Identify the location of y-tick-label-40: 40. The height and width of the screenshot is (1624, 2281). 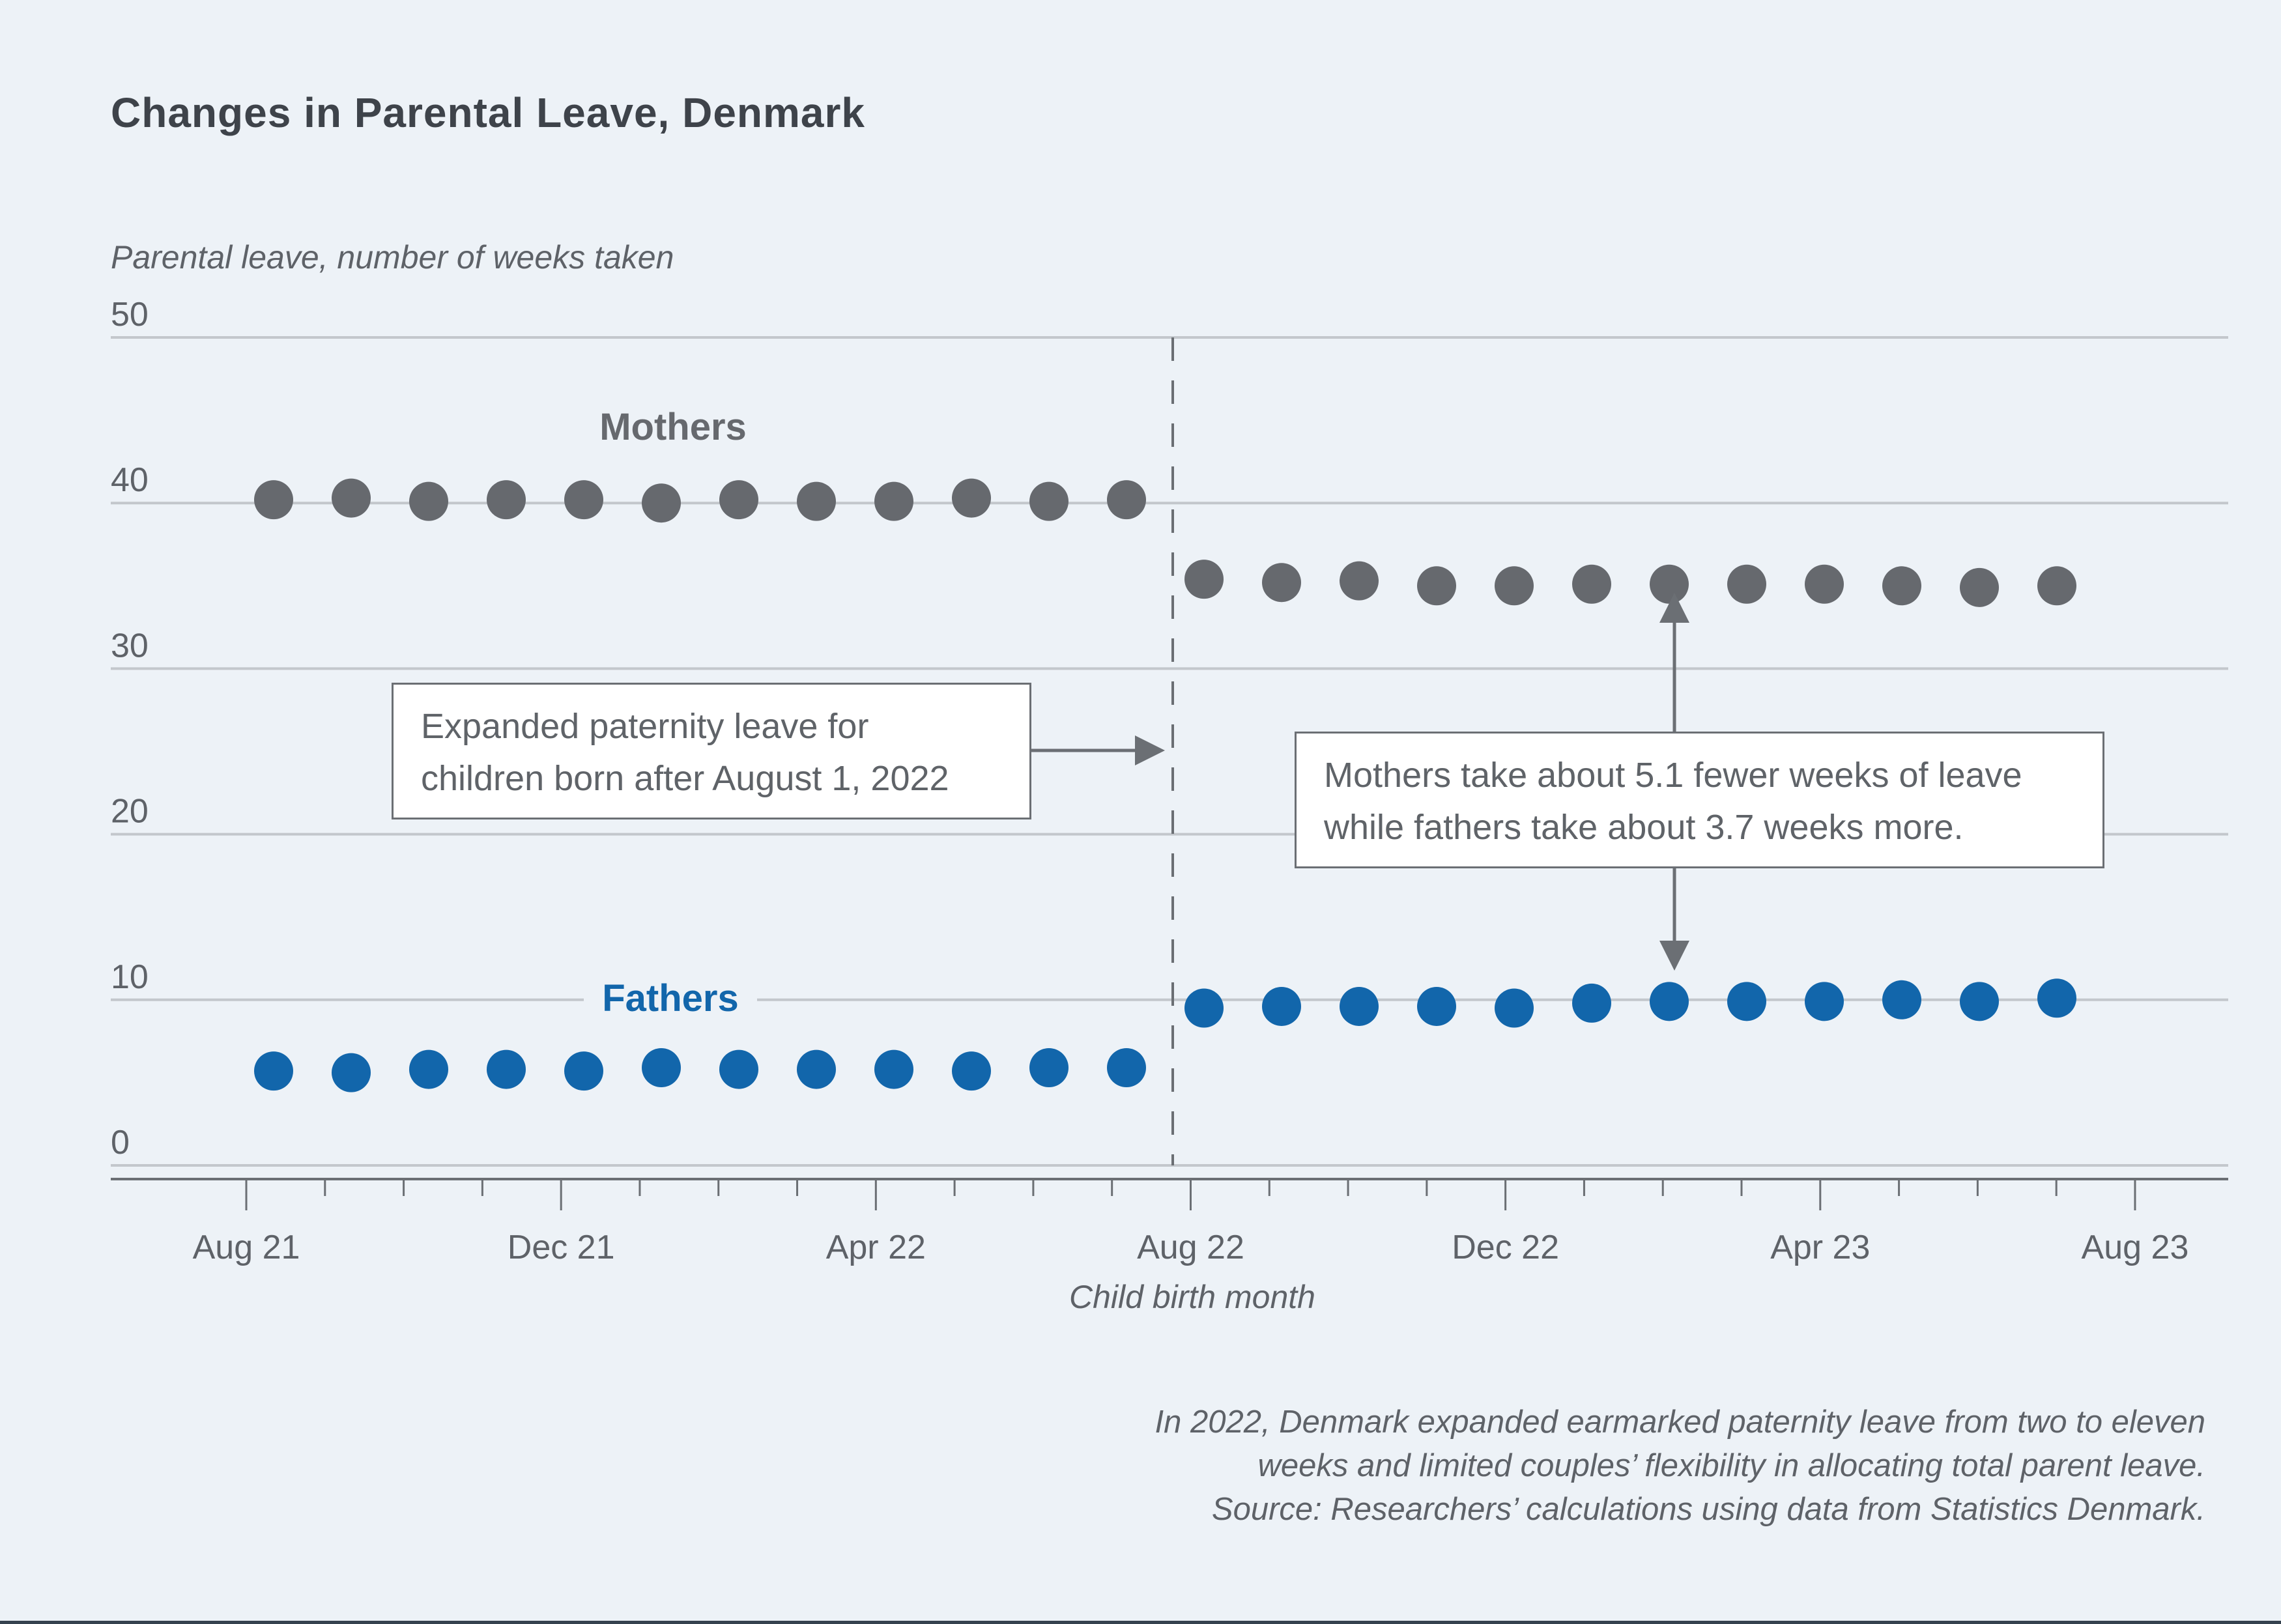
(130, 480).